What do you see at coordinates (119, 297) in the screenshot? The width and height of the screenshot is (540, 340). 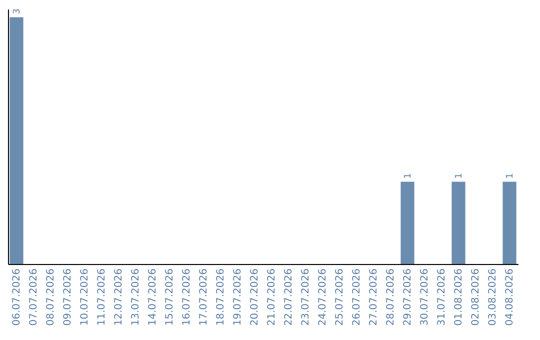 I see `x-tick-label: 12.07.2026` at bounding box center [119, 297].